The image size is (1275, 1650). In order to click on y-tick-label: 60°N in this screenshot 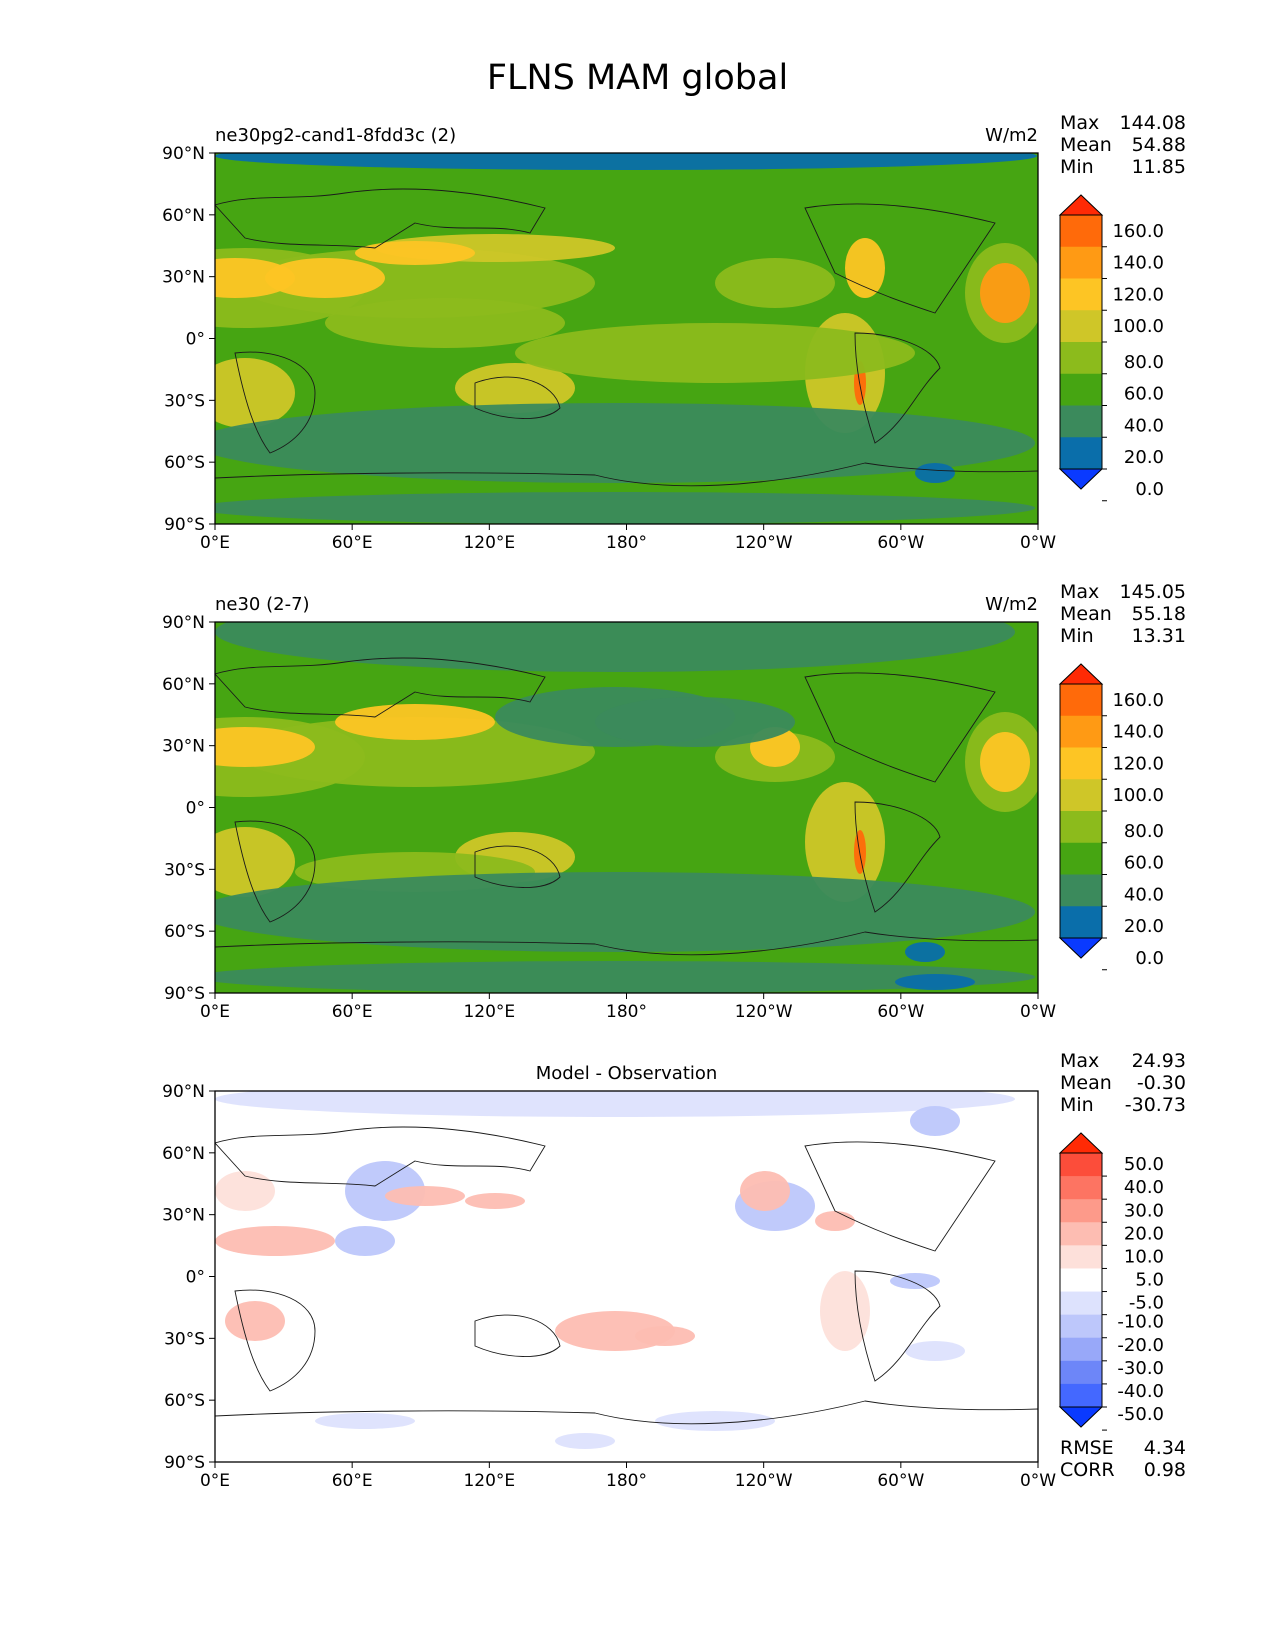, I will do `click(183, 1154)`.